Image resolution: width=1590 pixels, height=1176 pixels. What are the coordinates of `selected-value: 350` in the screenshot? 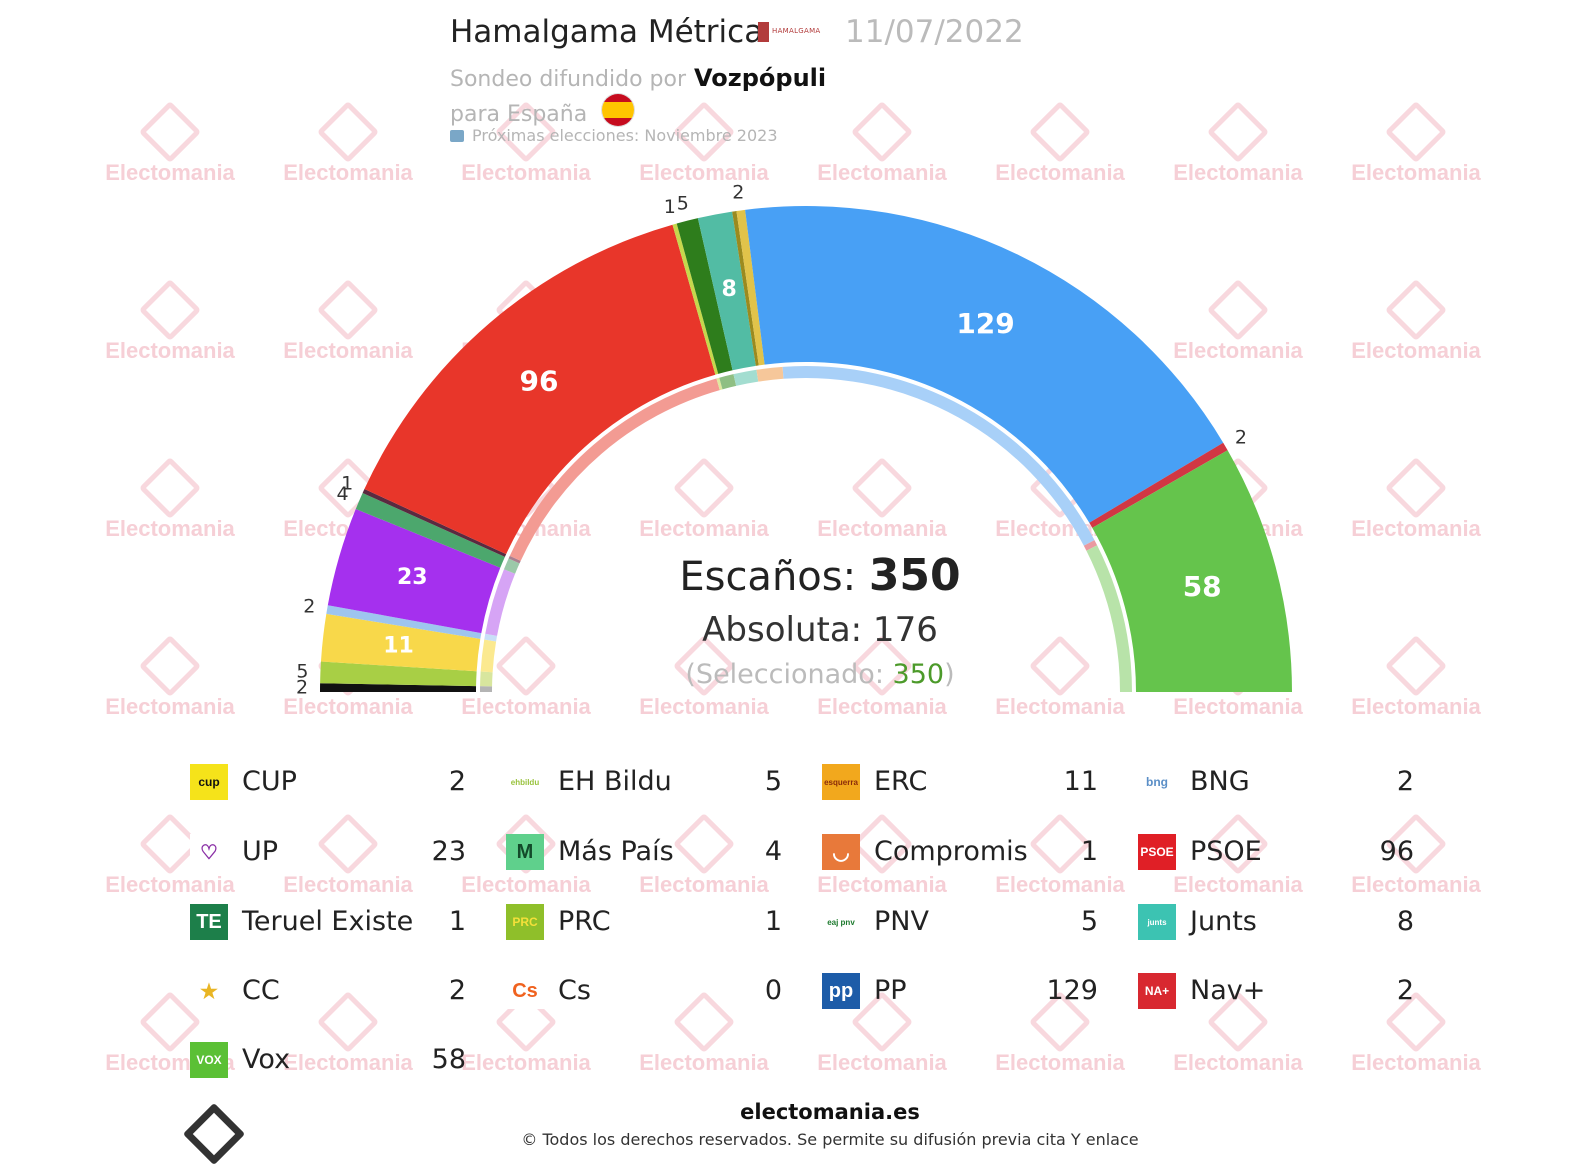 It's located at (918, 674).